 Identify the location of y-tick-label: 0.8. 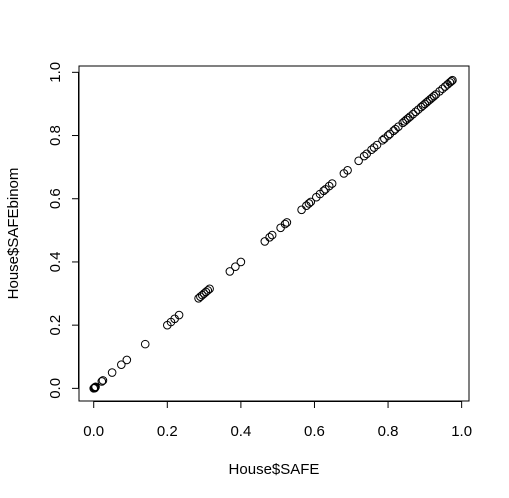
(55, 135).